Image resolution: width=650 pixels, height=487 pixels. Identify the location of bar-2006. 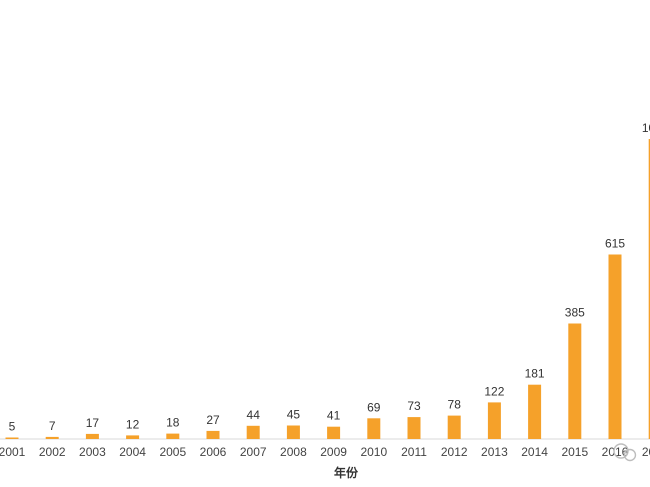
(213, 434).